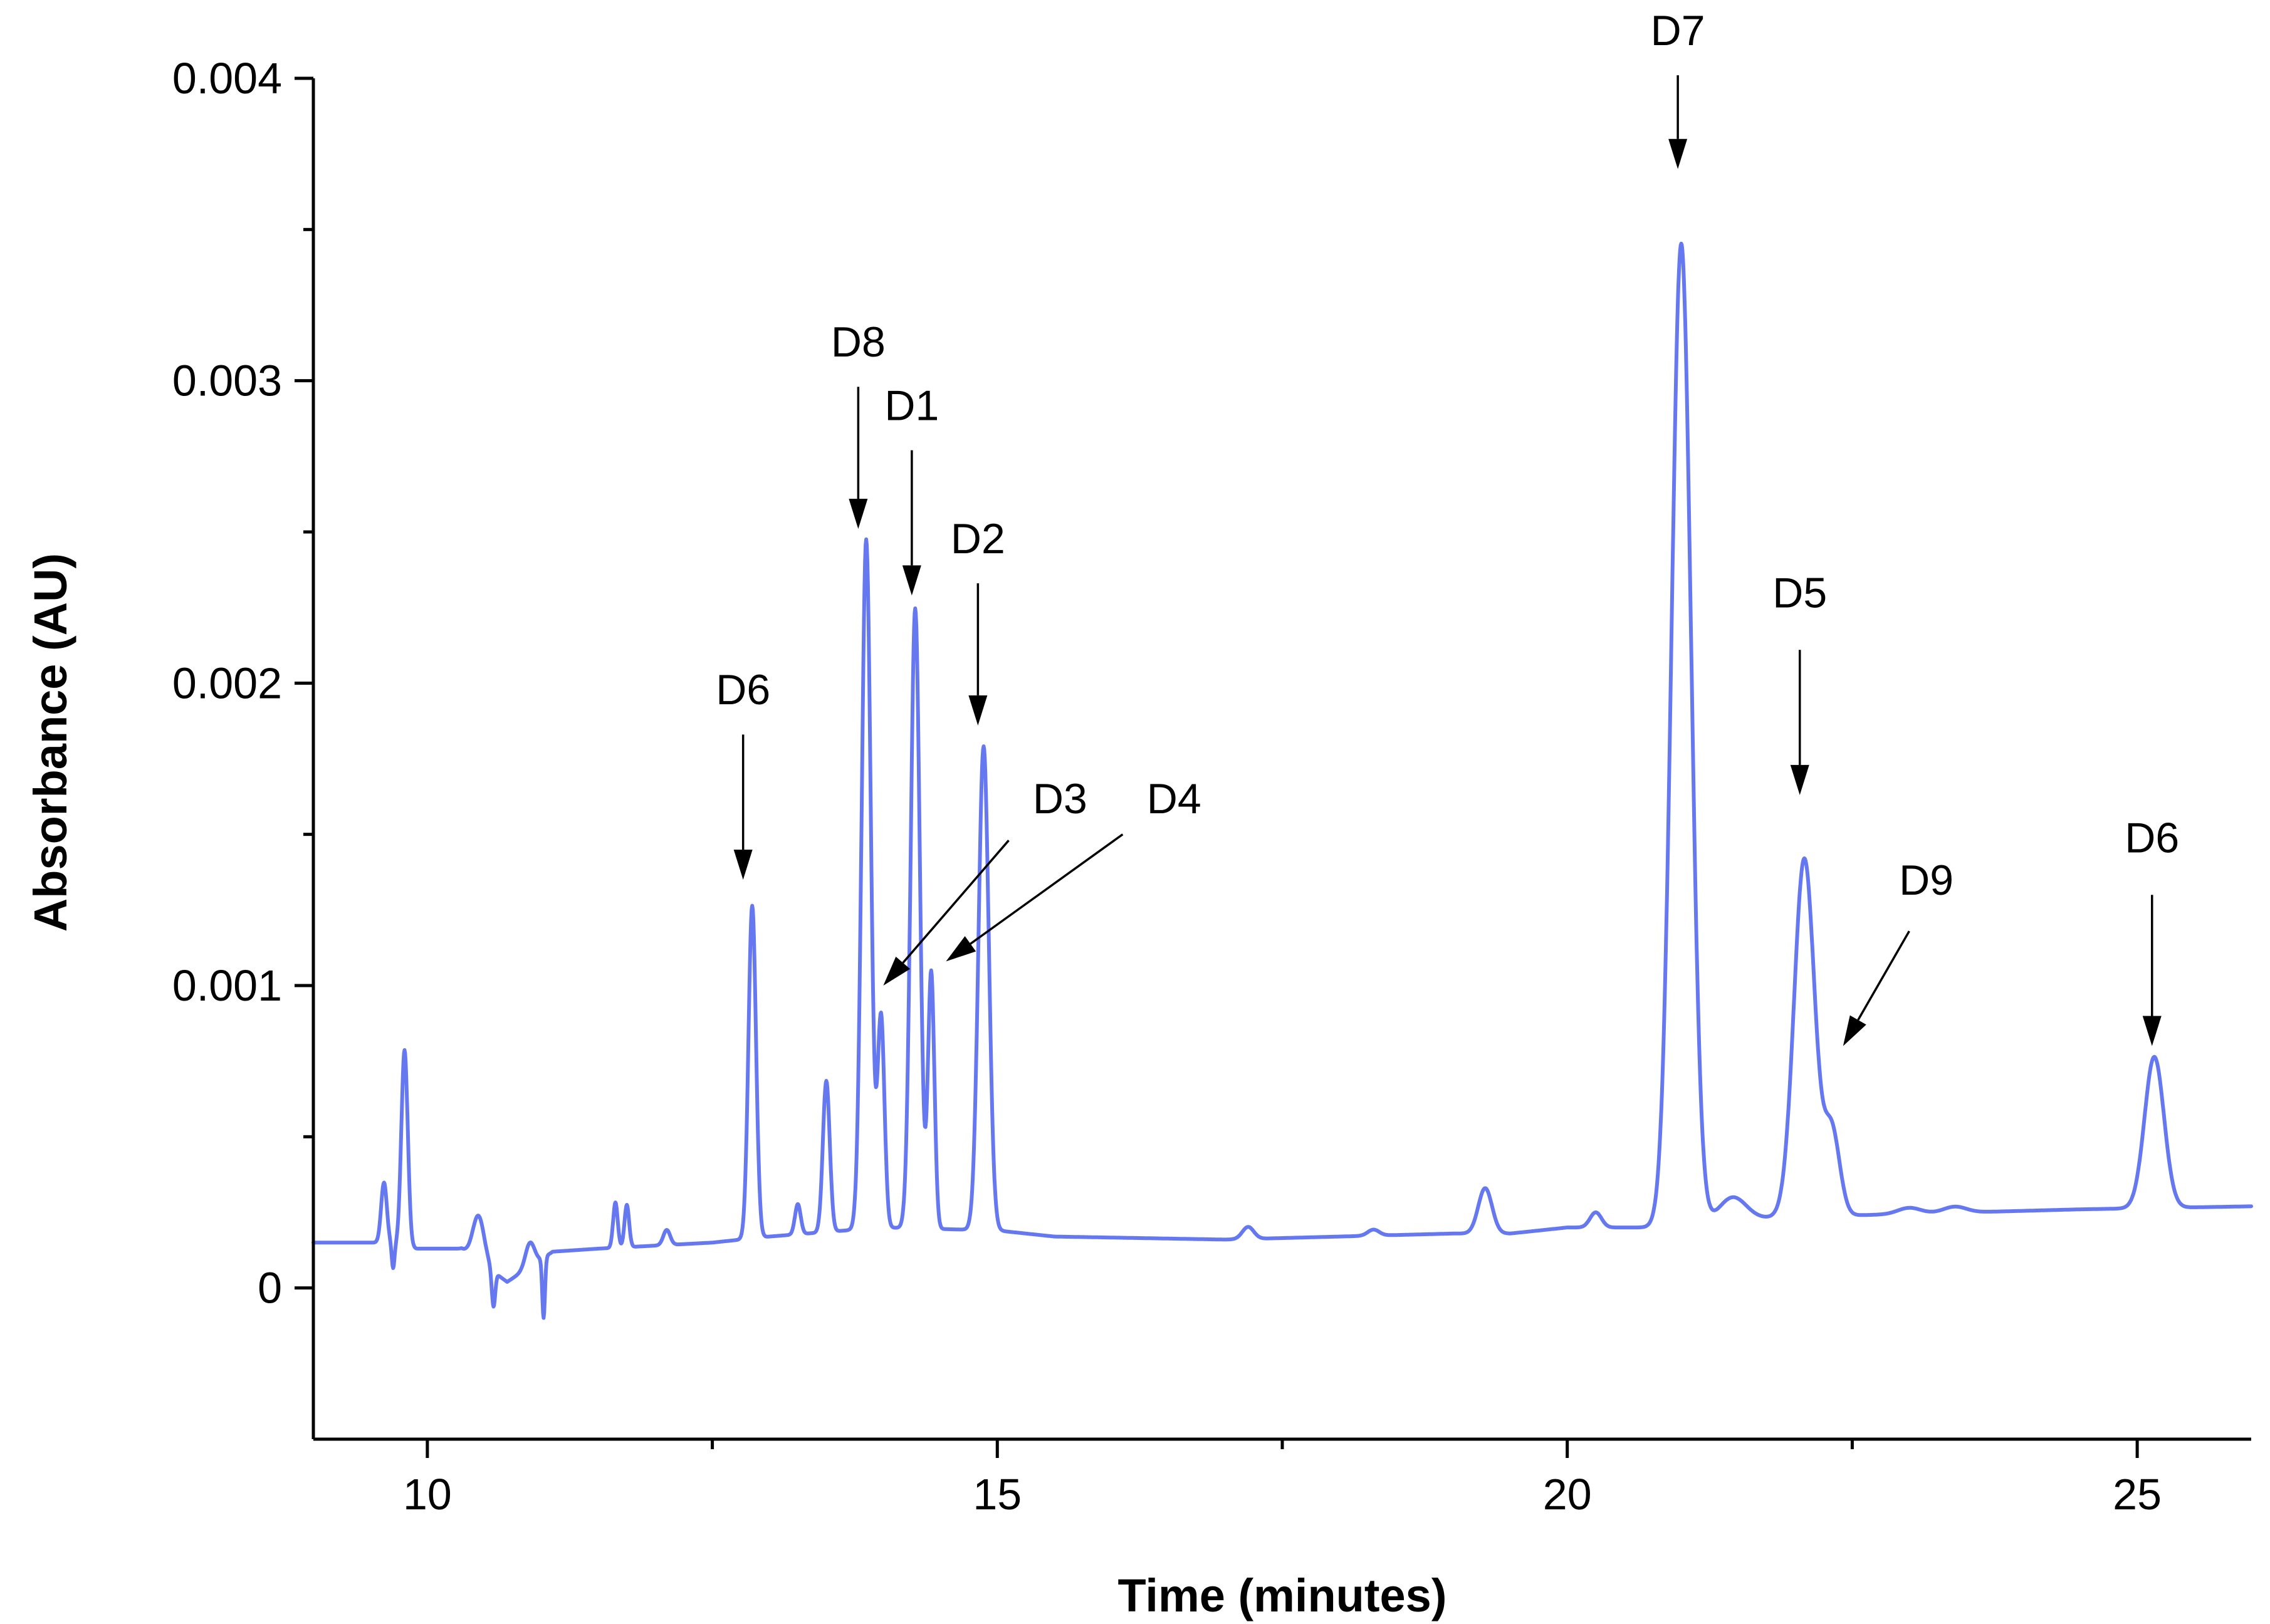 The height and width of the screenshot is (1624, 2270). I want to click on peak-label: D4, so click(1174, 799).